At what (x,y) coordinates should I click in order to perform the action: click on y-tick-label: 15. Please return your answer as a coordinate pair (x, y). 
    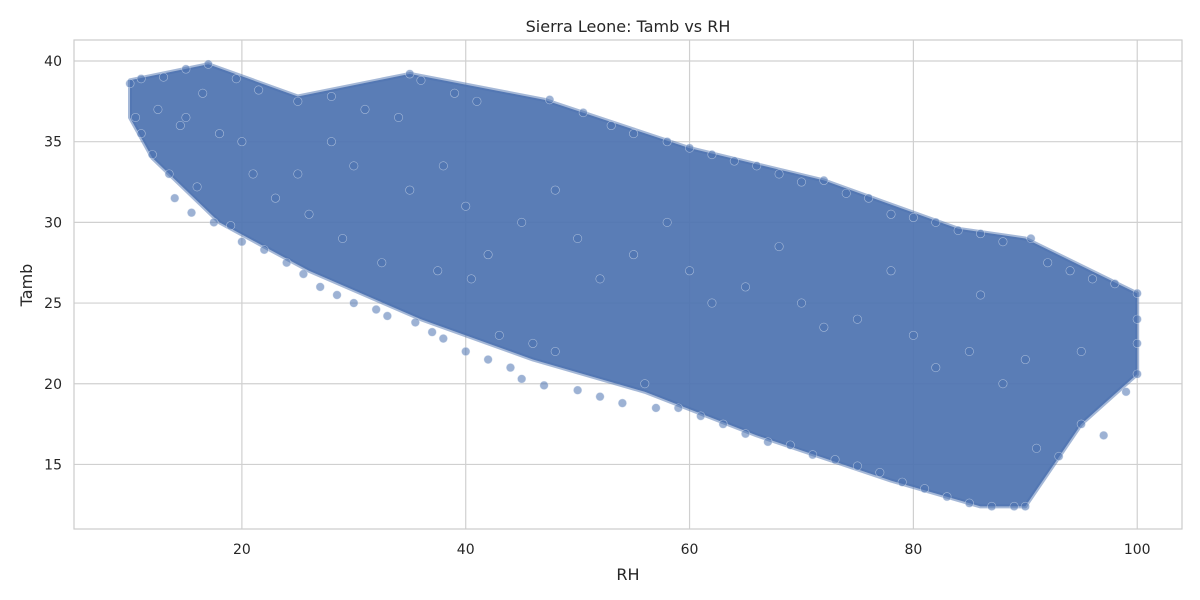
    Looking at the image, I should click on (53, 465).